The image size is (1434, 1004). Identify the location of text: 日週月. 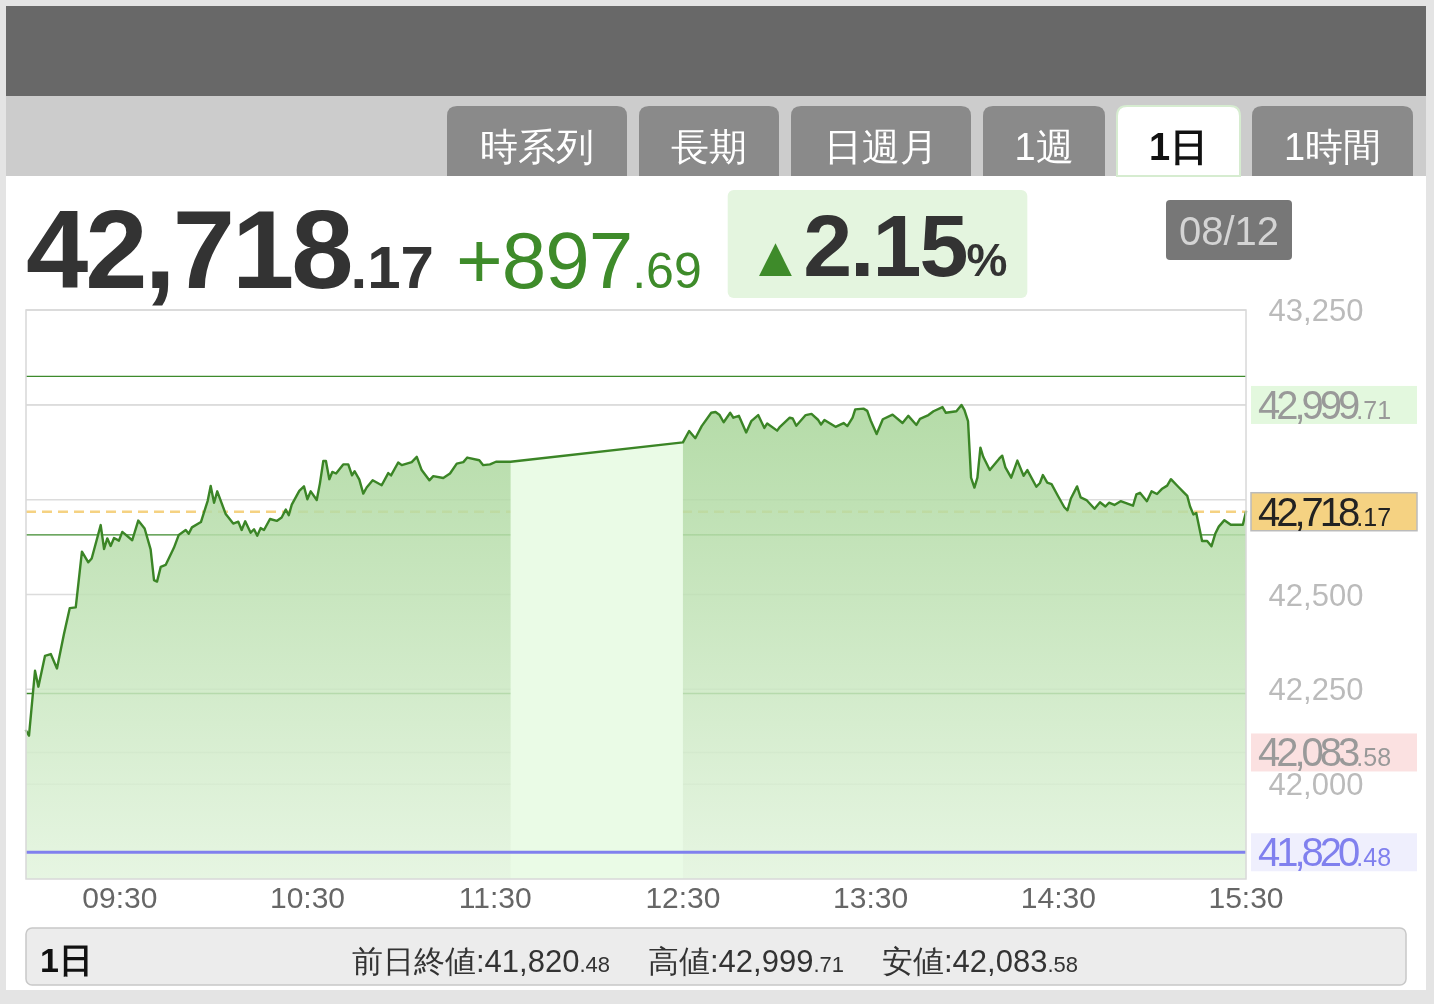
(881, 147).